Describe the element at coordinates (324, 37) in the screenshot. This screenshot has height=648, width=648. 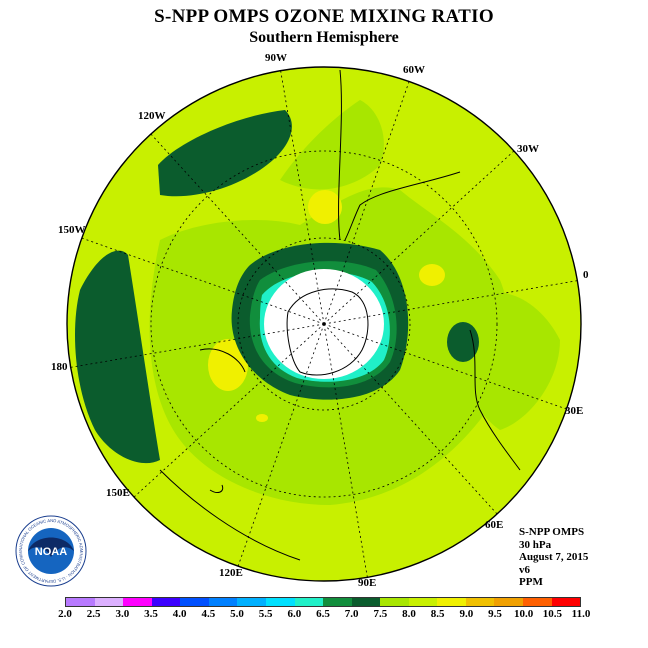
I see `map-subtitle: Southern Hemisphere` at that location.